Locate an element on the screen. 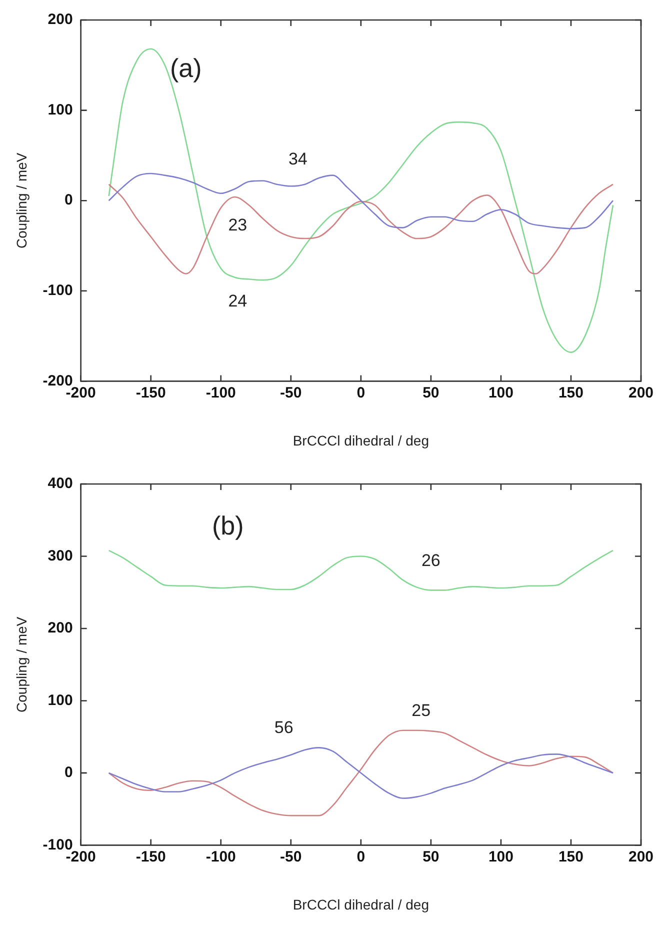  annotation: (b) is located at coordinates (228, 525).